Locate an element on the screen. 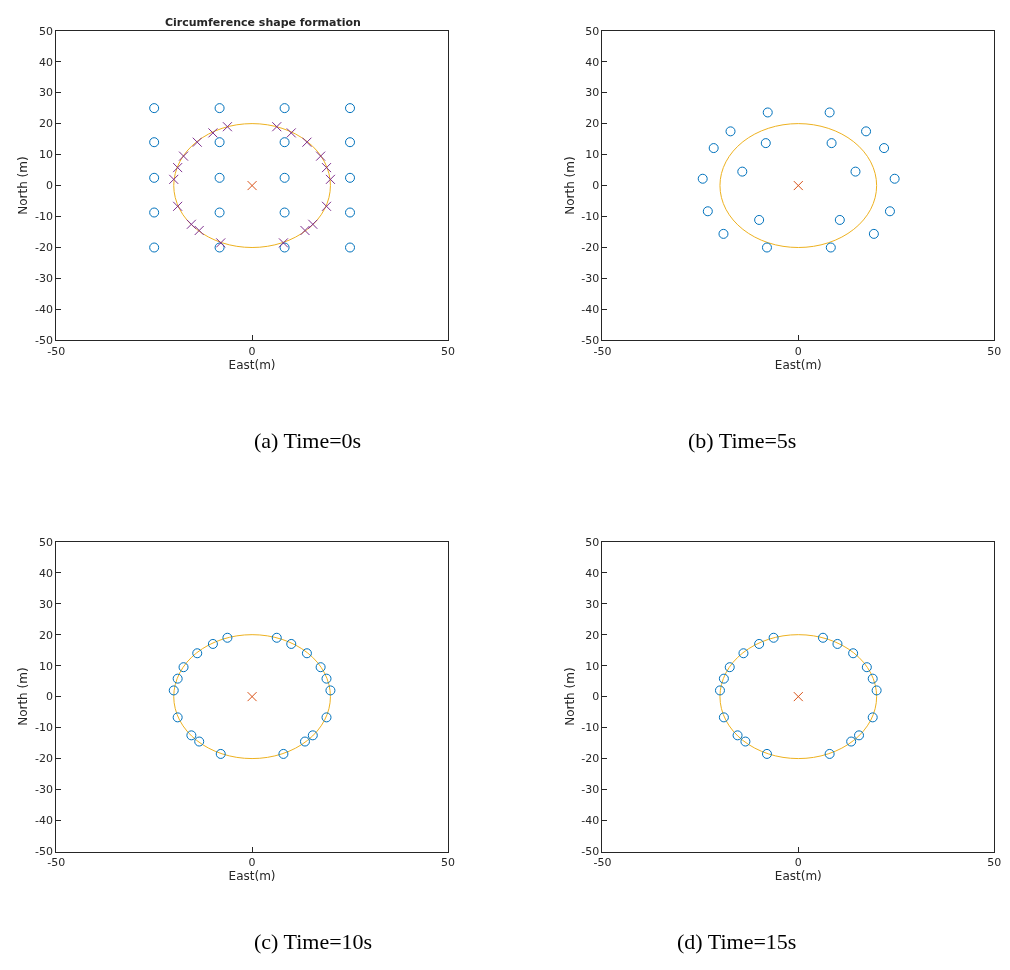  text: (c) Time=10s is located at coordinates (313, 941).